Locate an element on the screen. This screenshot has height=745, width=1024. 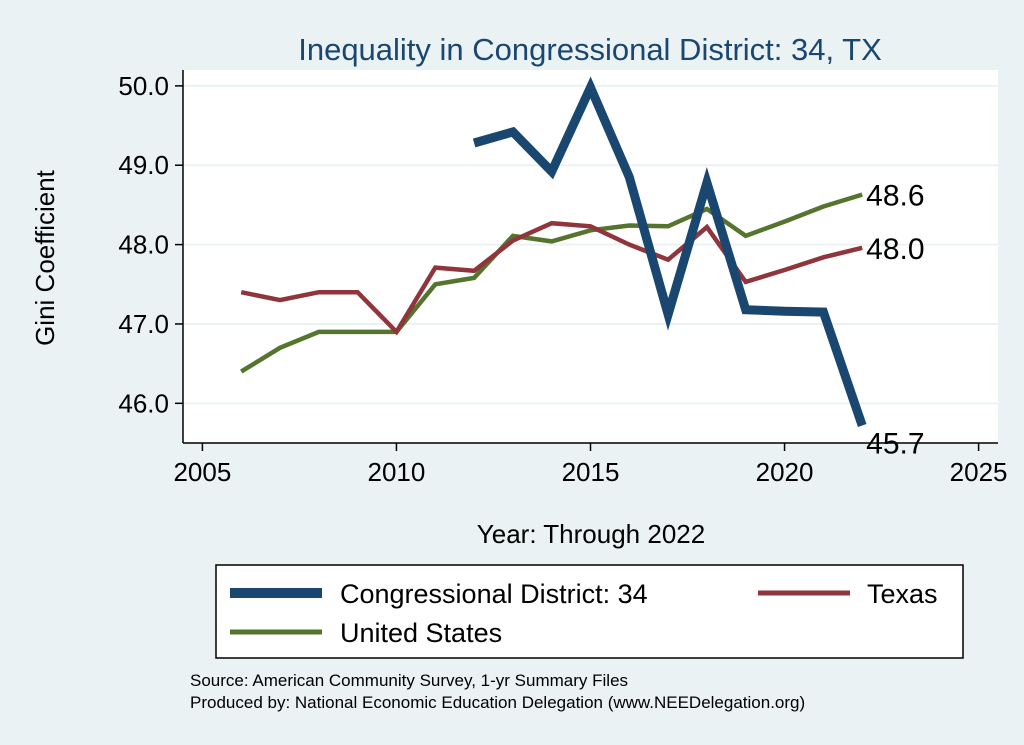
legend-label-district: Congressional District: 34 is located at coordinates (494, 594).